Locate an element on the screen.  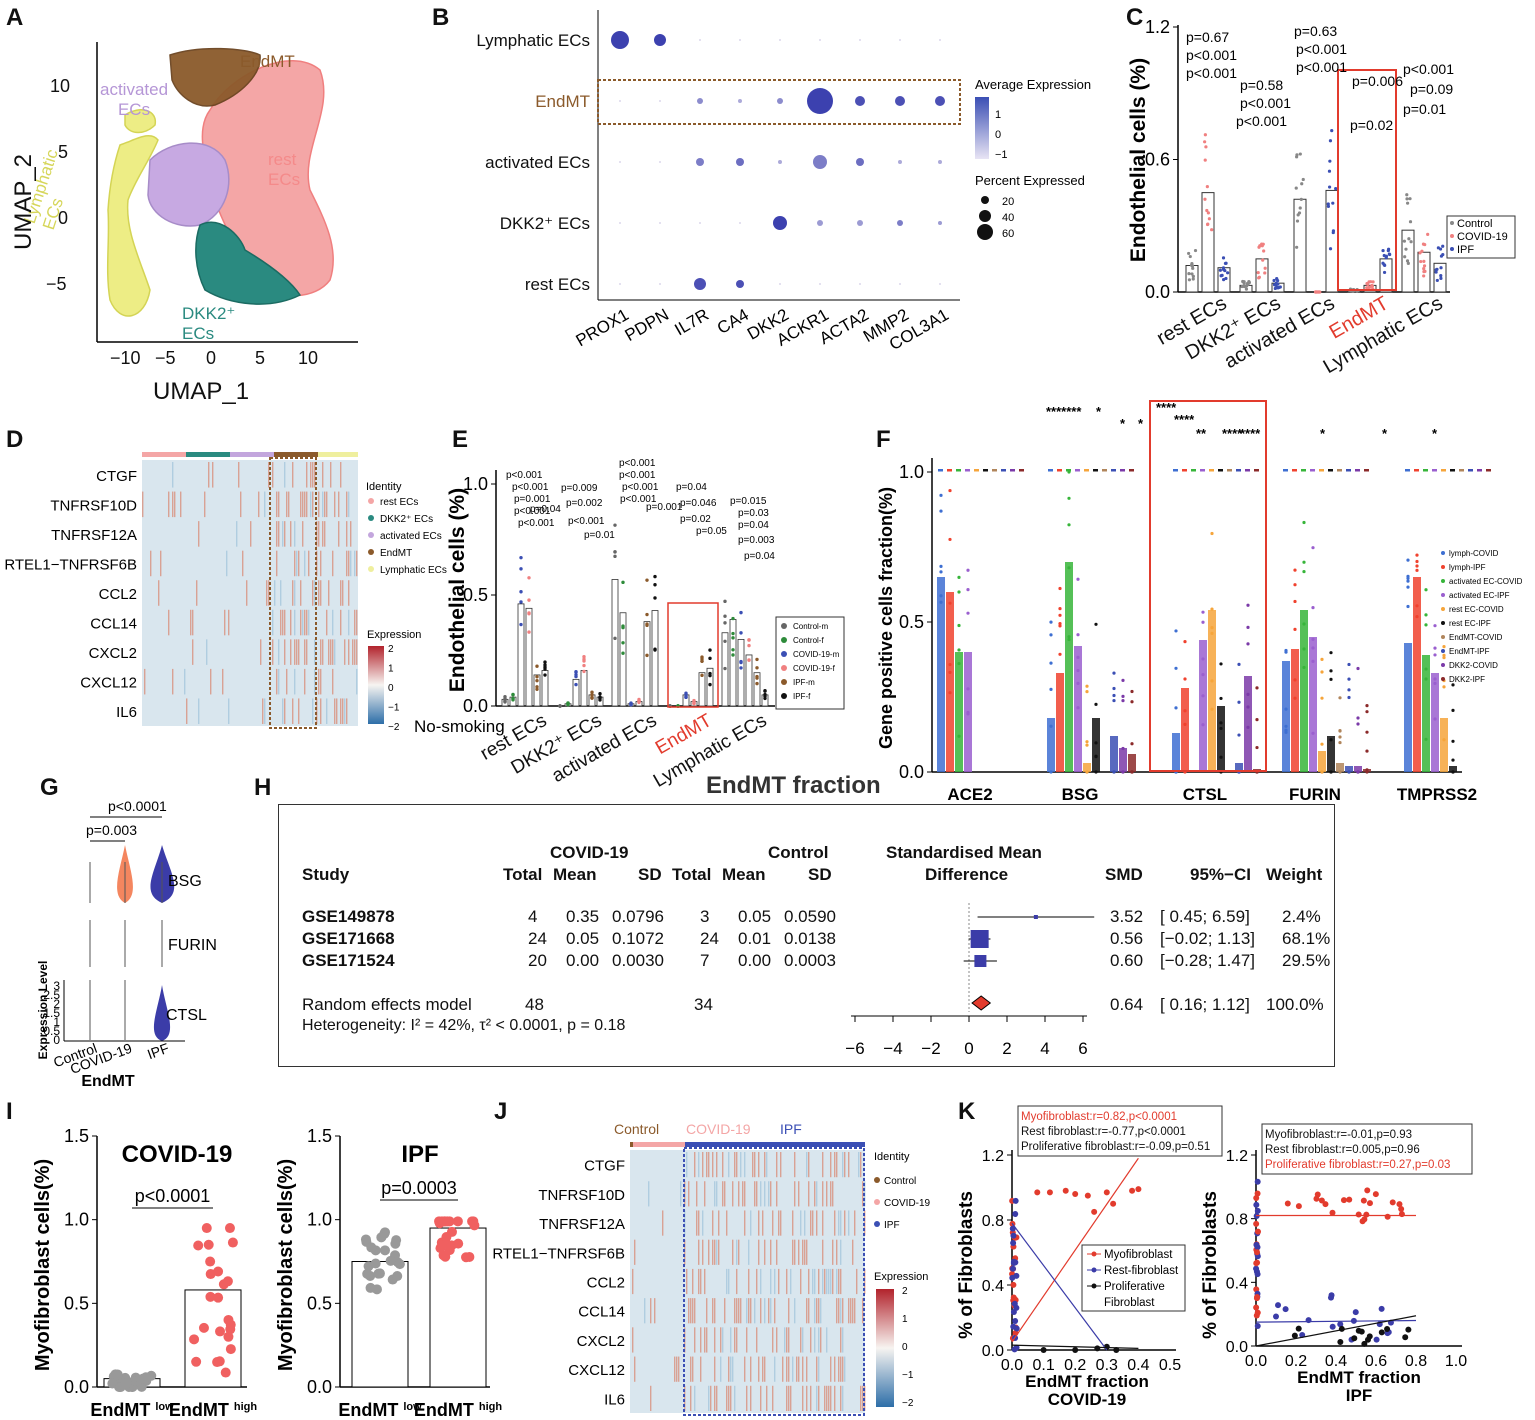
chartE-pvalue: p<0.001 is located at coordinates (586, 521).